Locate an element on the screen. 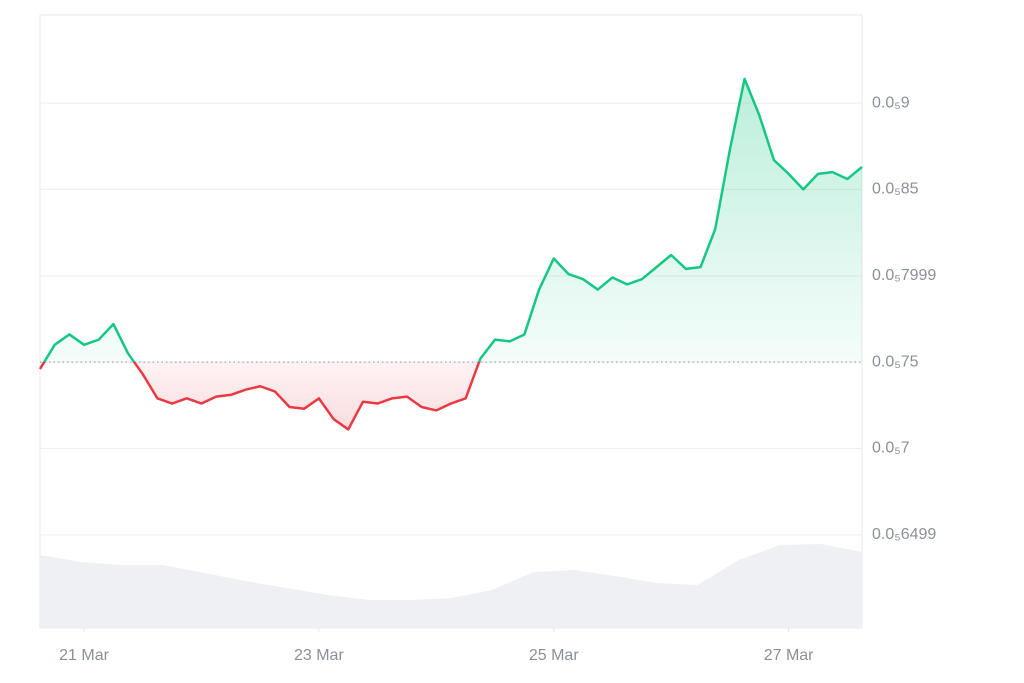 The image size is (1024, 683). volume-area is located at coordinates (451, 586).